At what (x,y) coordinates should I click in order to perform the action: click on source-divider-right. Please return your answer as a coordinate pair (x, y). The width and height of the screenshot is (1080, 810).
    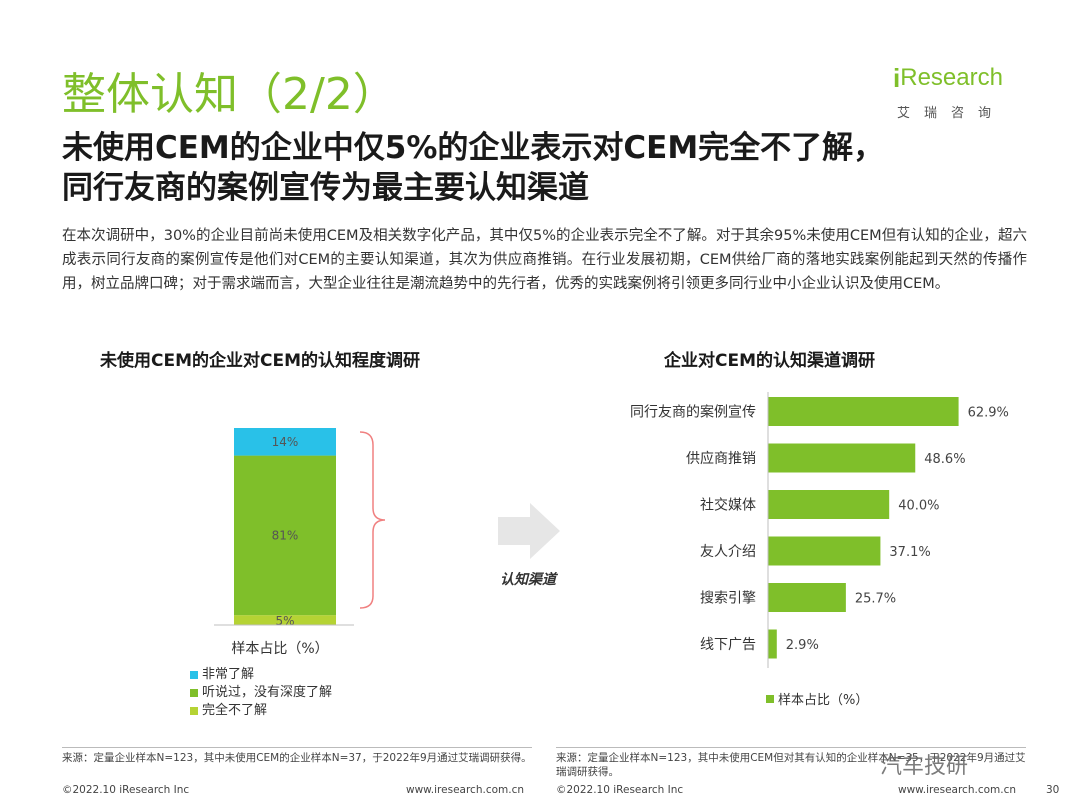
    Looking at the image, I should click on (791, 747).